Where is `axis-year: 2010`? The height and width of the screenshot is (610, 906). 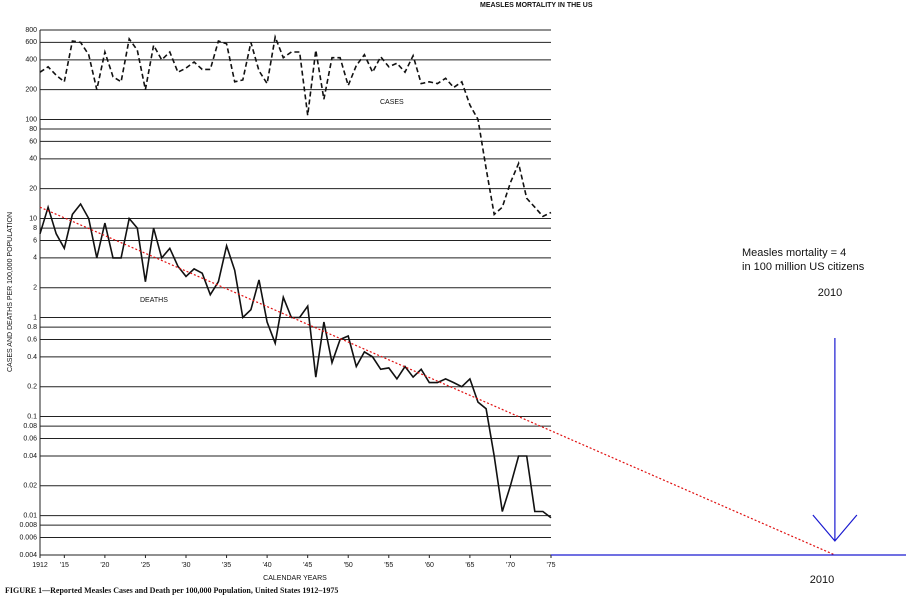 axis-year: 2010 is located at coordinates (822, 580).